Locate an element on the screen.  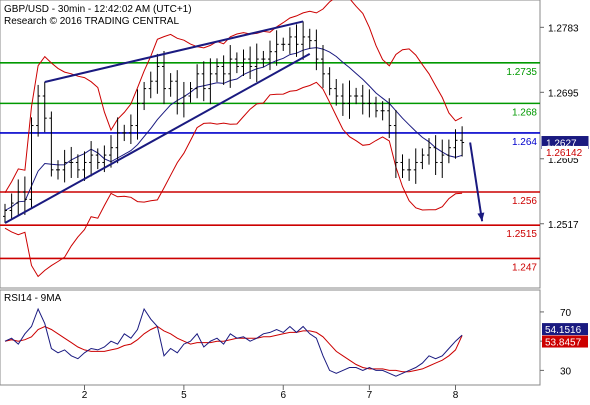
y-tick-label-1: 1.2695 is located at coordinates (563, 93).